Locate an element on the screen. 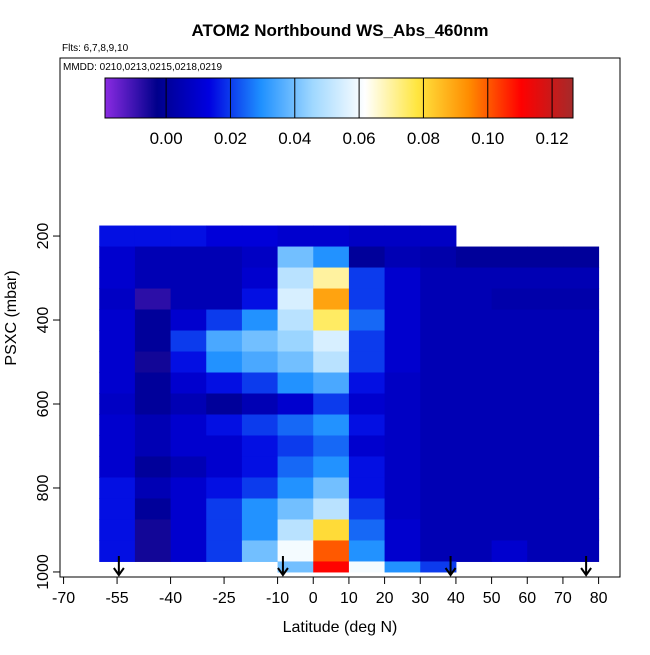 The width and height of the screenshot is (650, 655). colorbar-fill is located at coordinates (339, 98).